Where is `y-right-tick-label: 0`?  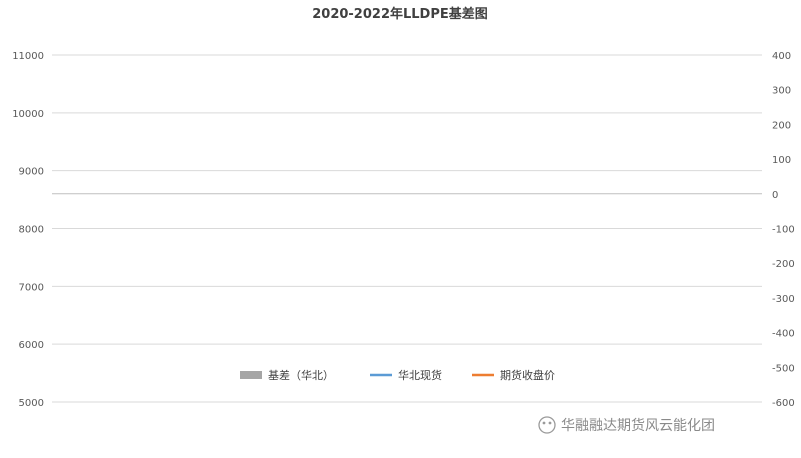 y-right-tick-label: 0 is located at coordinates (775, 195).